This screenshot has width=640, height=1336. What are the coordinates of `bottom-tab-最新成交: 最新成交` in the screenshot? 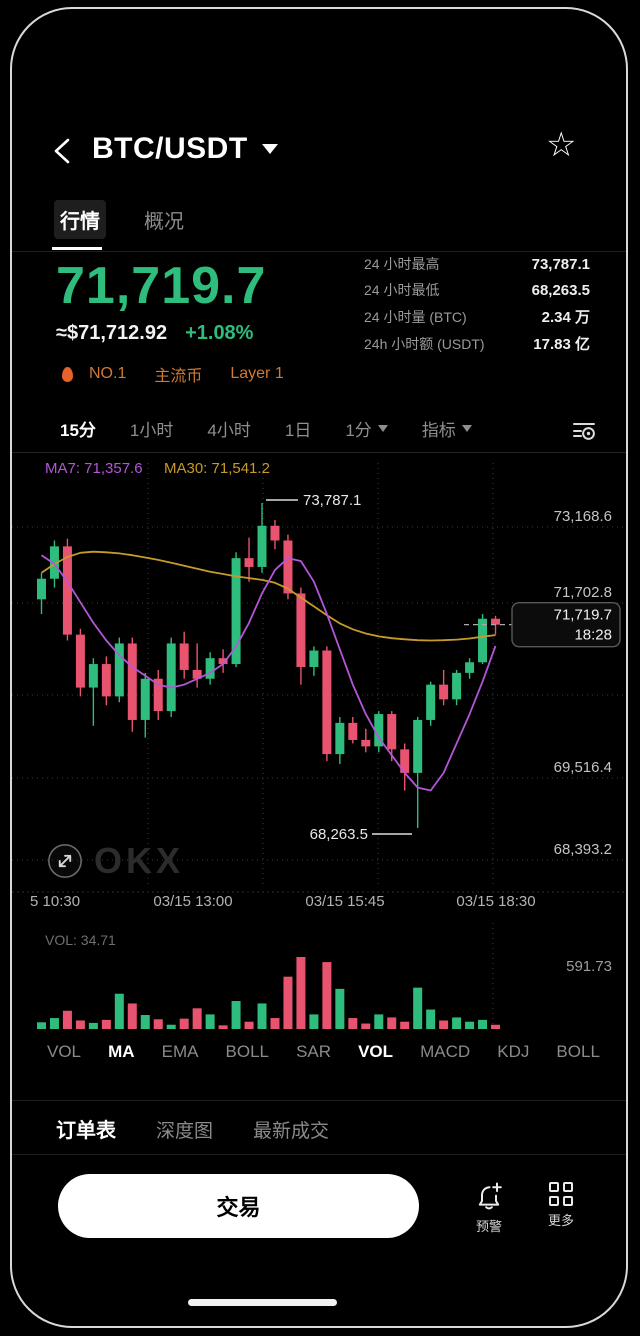 It's located at (291, 1131).